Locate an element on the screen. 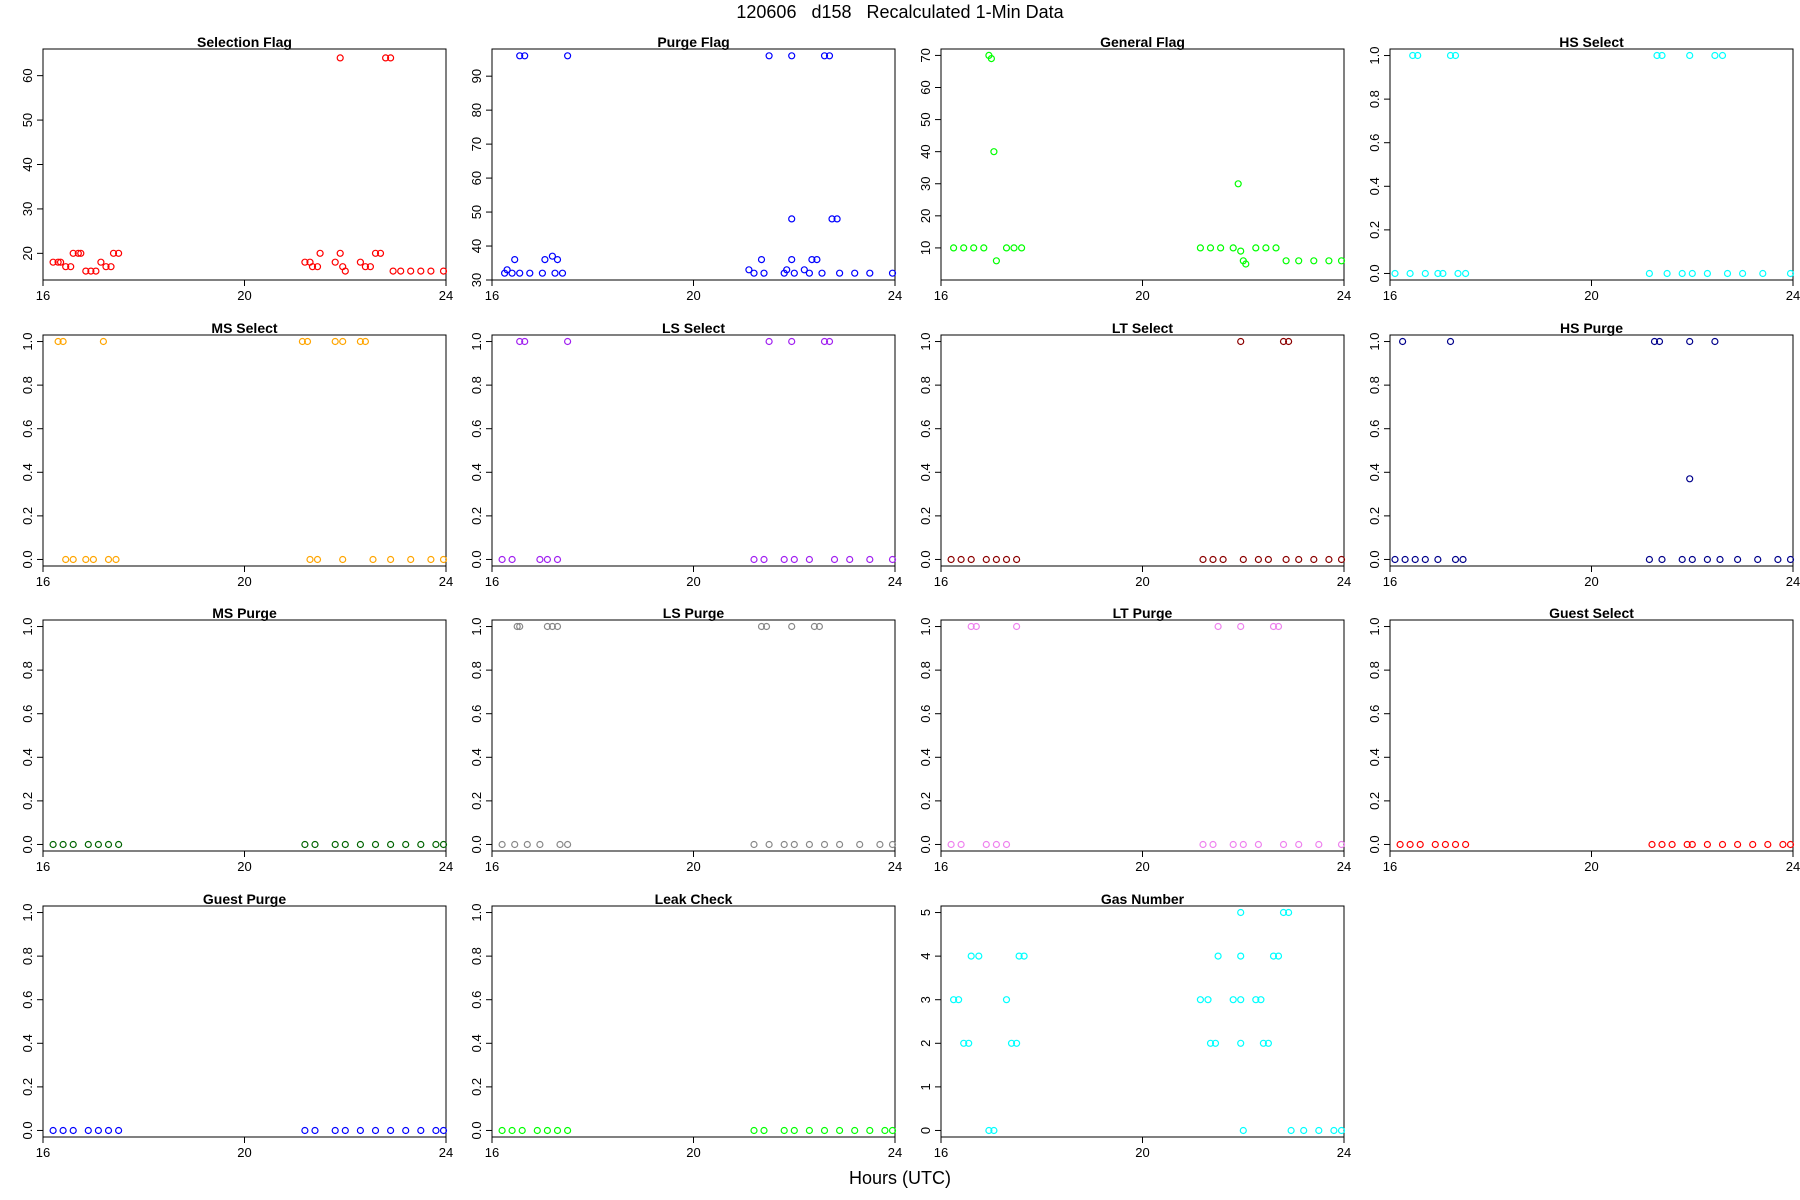 The width and height of the screenshot is (1800, 1200). y-tick-label: 40 is located at coordinates (925, 151).